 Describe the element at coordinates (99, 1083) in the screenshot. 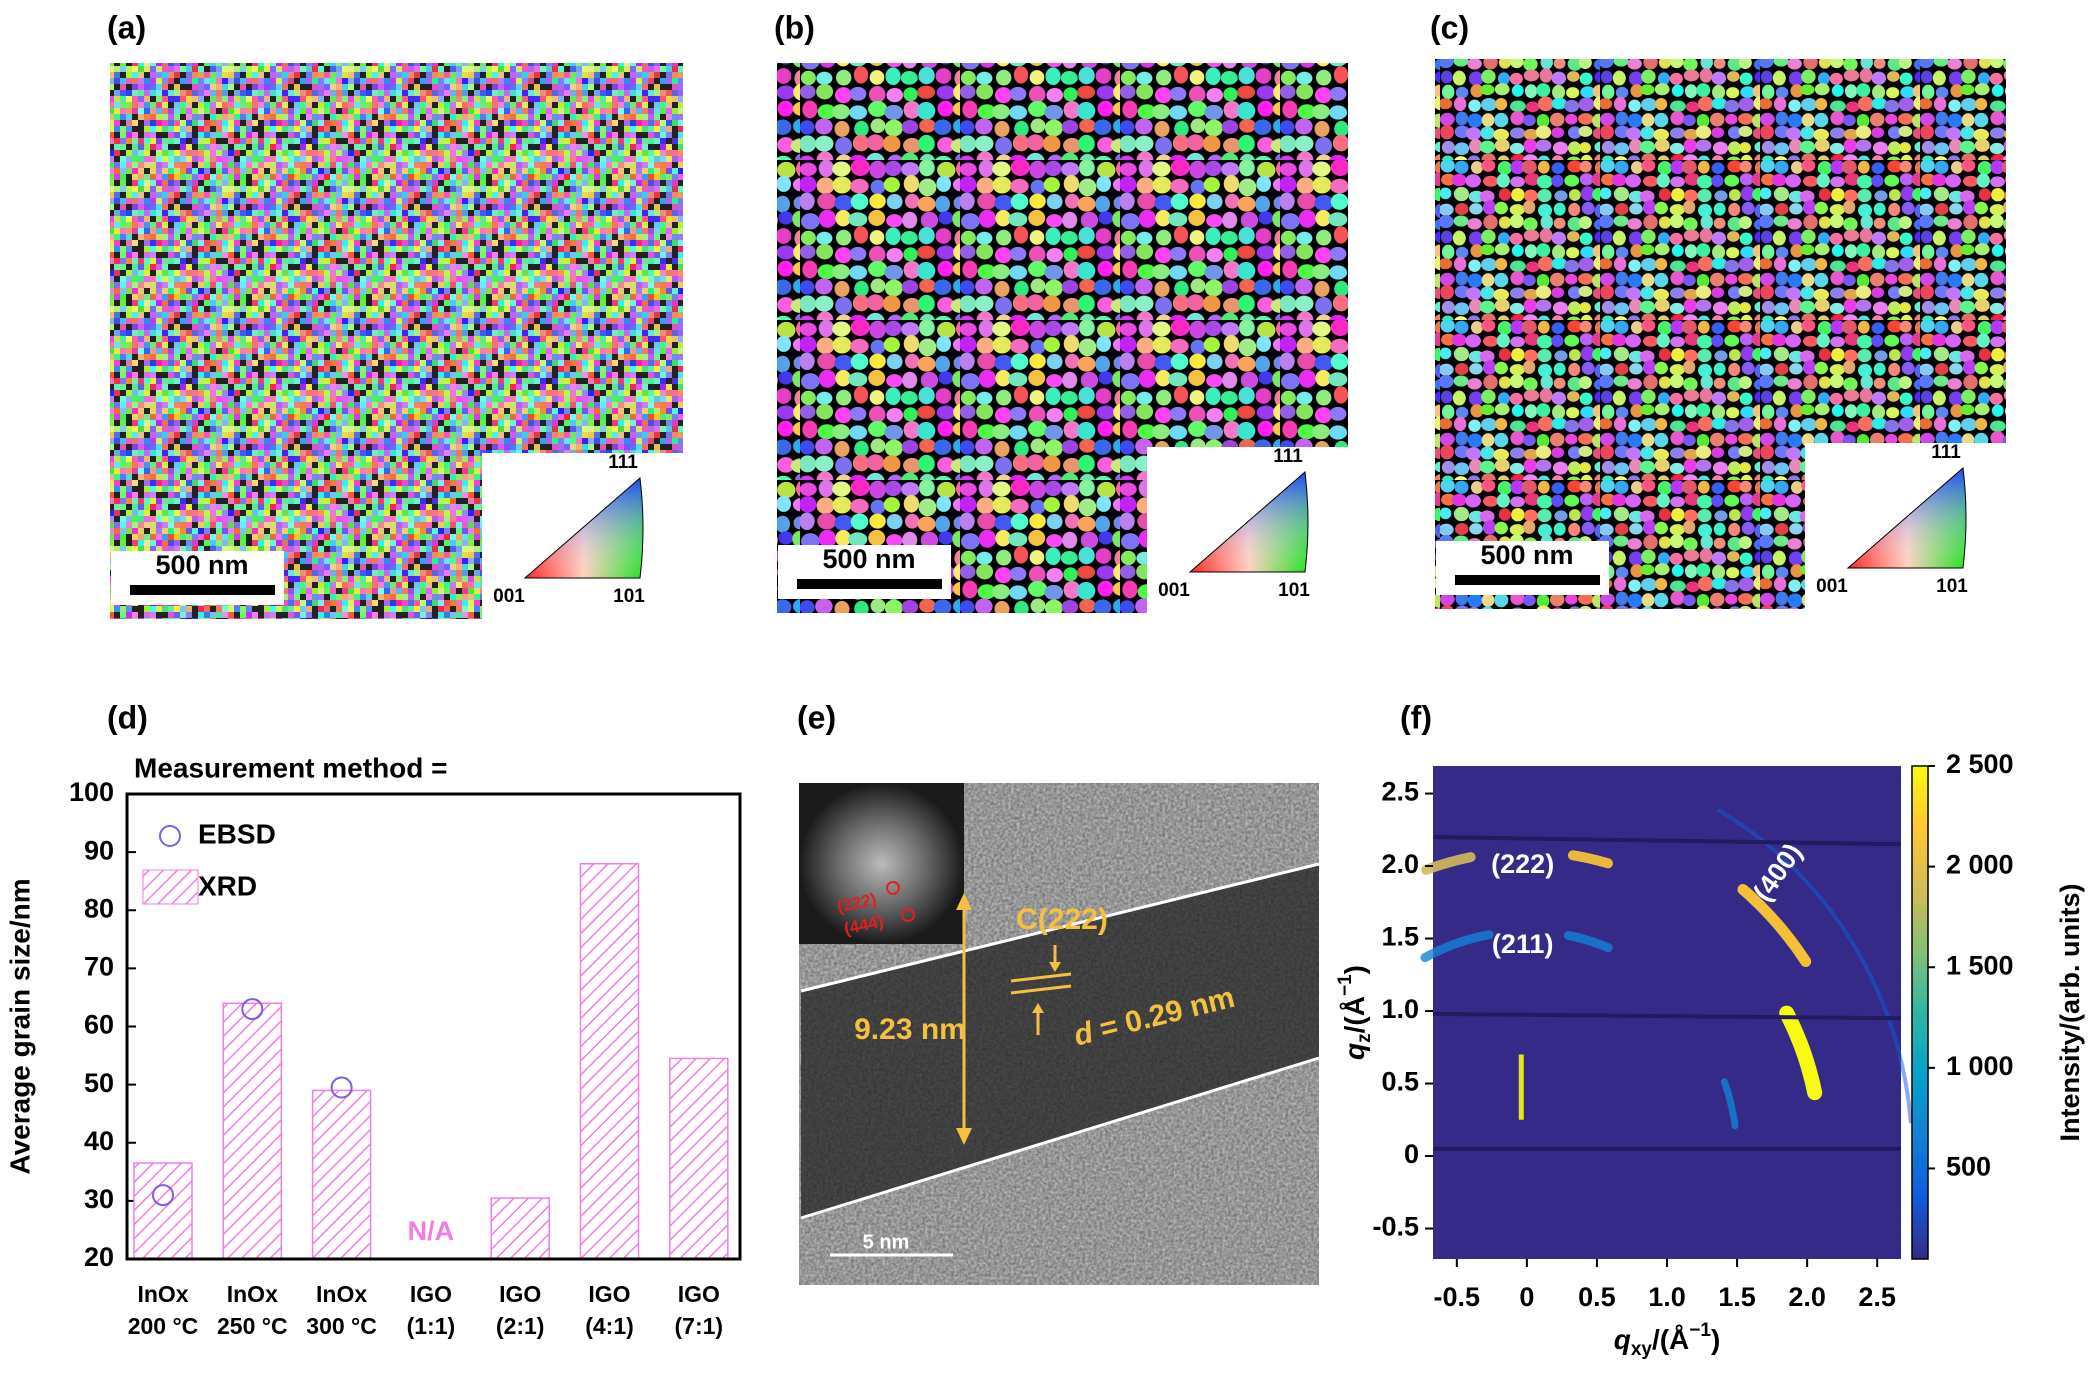

I see `y-tick-label: 50` at that location.